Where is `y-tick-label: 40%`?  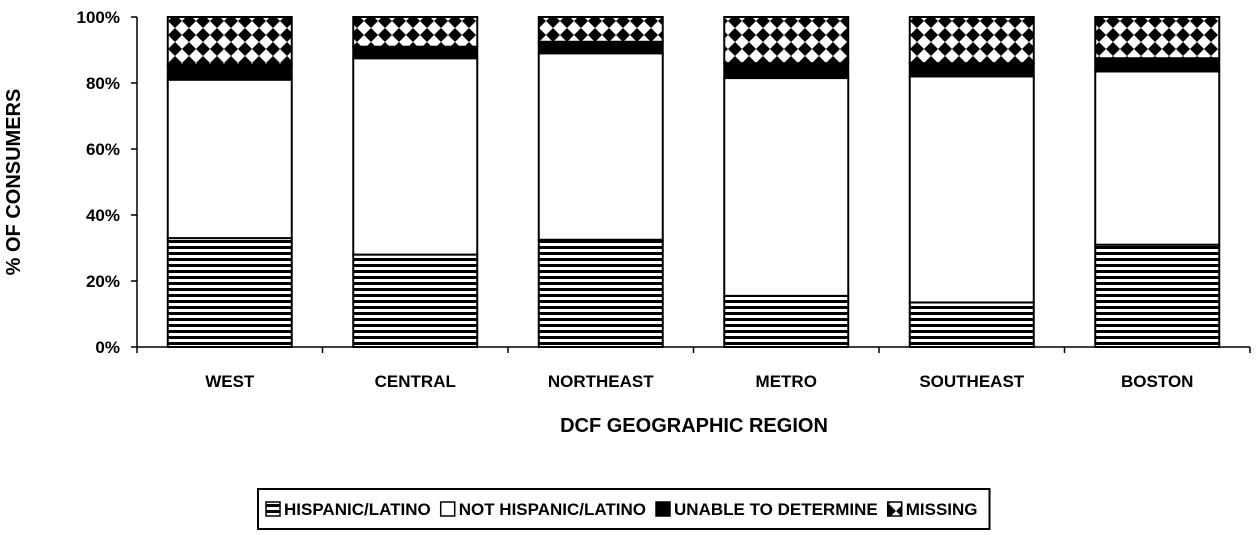
y-tick-label: 40% is located at coordinates (103, 215).